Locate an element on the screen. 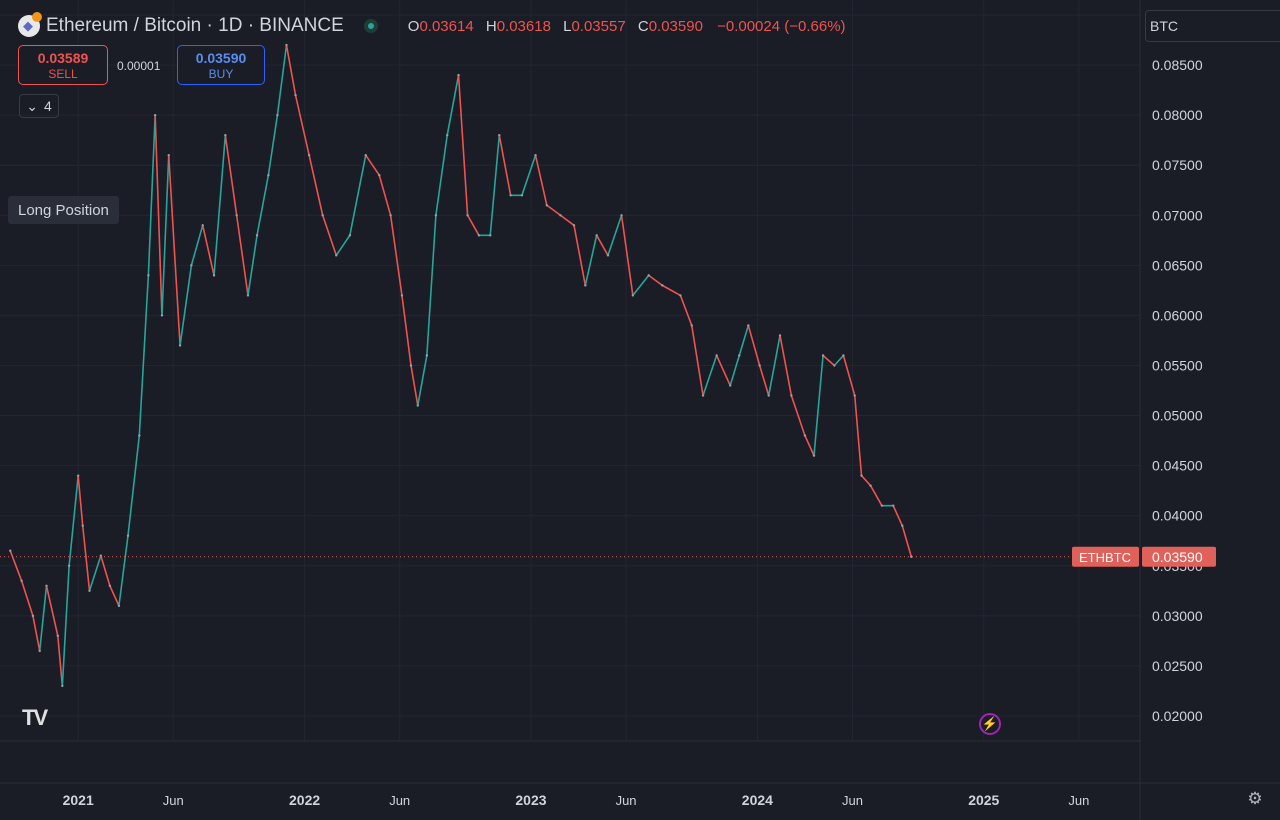  x-tick-label: 2021 is located at coordinates (78, 800).